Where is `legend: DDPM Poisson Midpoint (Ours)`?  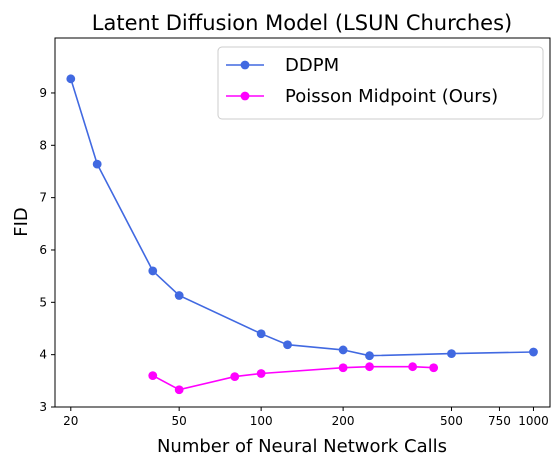 legend: DDPM Poisson Midpoint (Ours) is located at coordinates (380, 83).